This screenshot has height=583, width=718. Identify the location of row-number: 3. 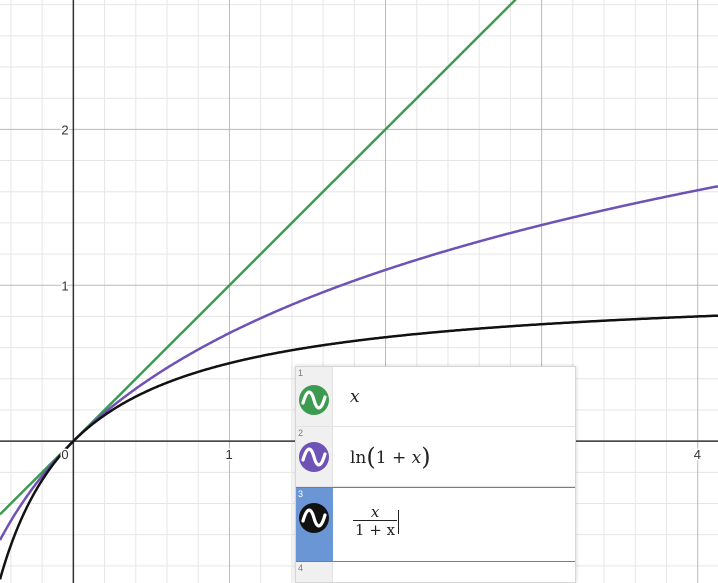
(301, 494).